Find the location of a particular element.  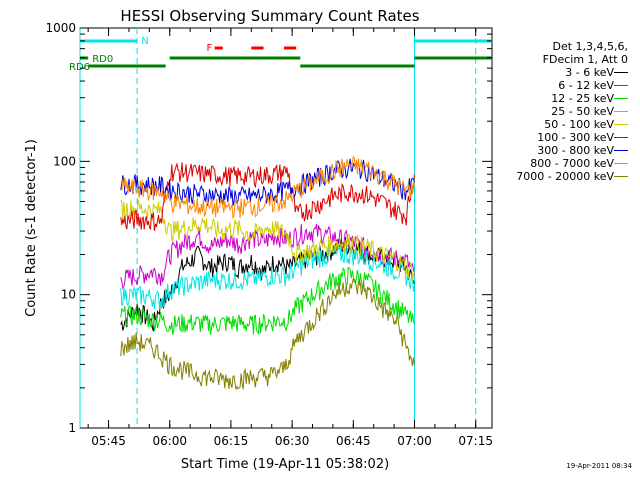

chart-title: HESSI Observing Summary Count Rates is located at coordinates (269, 16).